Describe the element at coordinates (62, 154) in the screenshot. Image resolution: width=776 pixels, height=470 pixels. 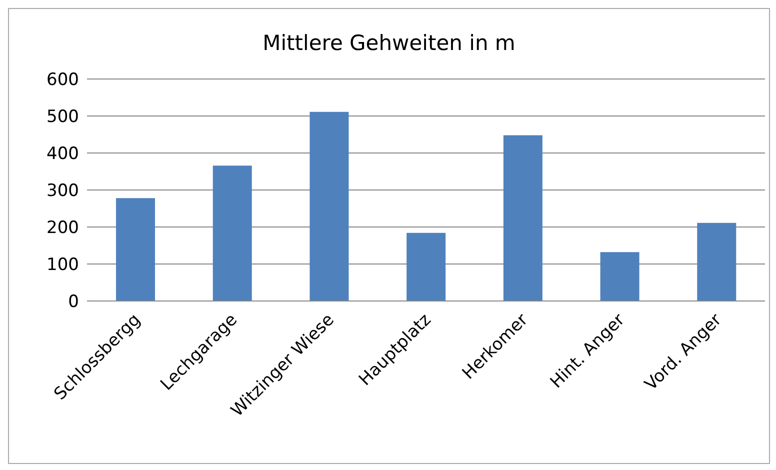
I see `y-tick-label: 400` at that location.